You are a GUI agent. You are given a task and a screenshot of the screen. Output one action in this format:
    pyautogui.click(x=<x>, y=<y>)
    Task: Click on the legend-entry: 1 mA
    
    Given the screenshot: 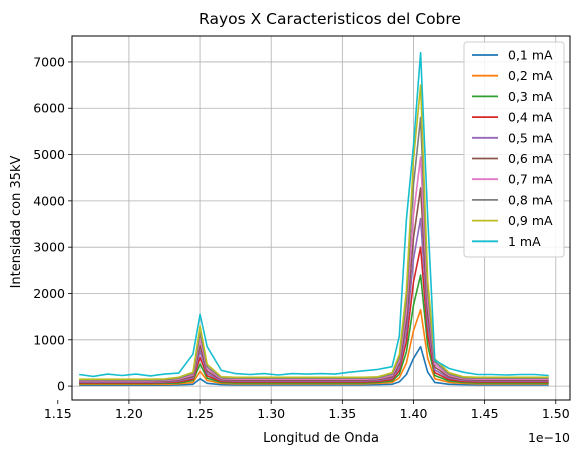 What is the action you would take?
    pyautogui.click(x=524, y=241)
    